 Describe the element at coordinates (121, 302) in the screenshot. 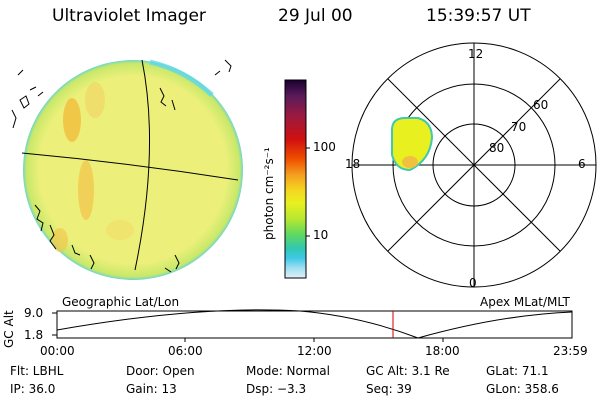

I see `geographic-label: Geographic Lat/Lon` at that location.